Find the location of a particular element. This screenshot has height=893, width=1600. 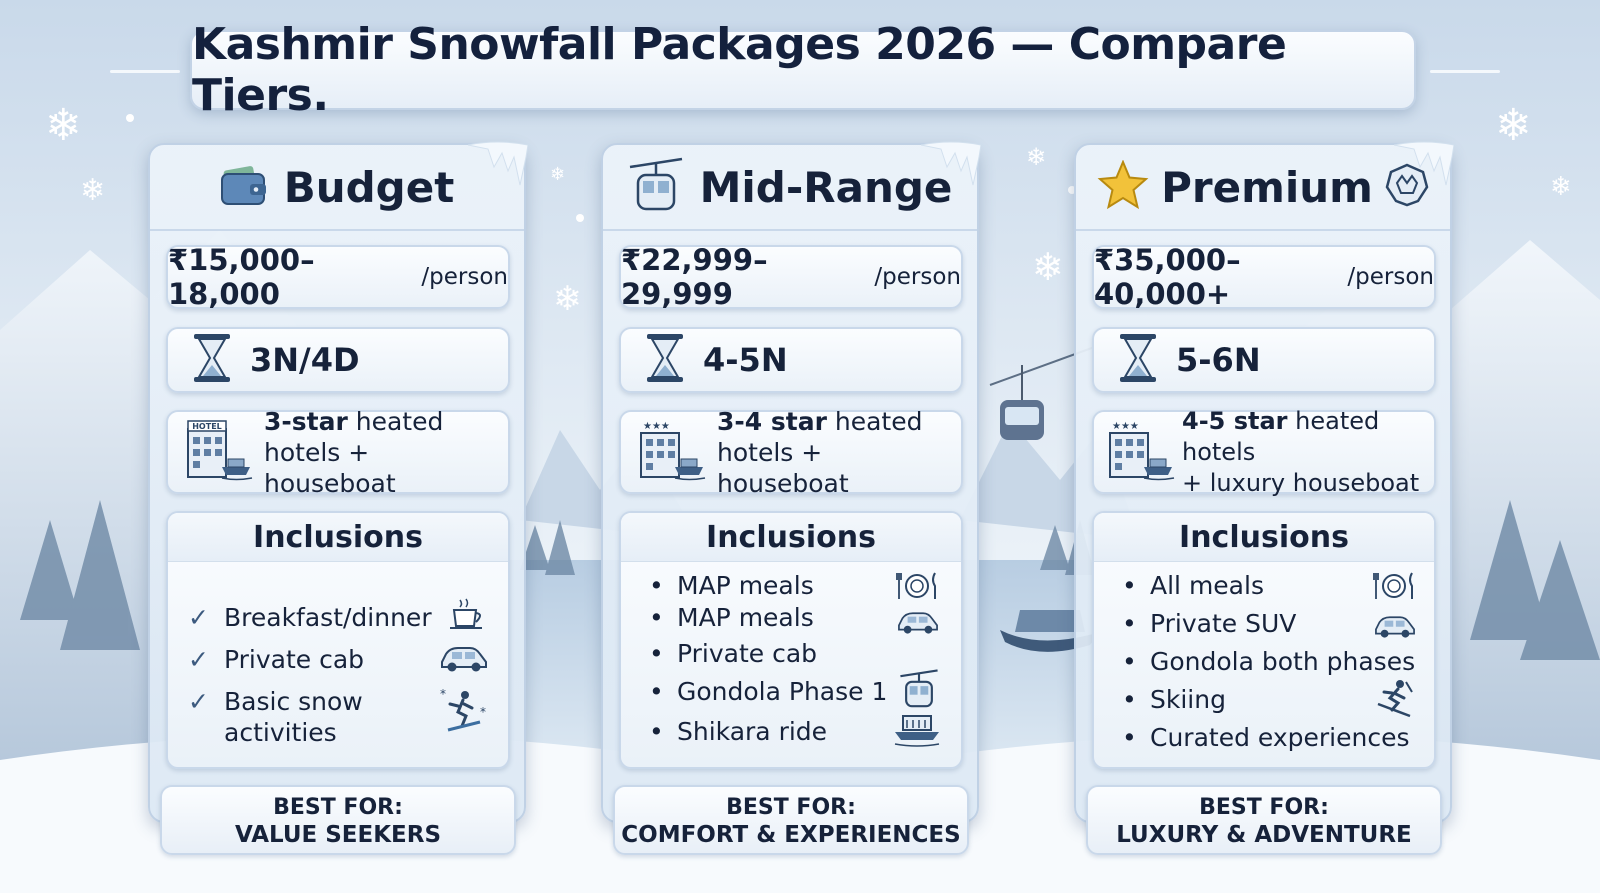

list-item: • Gondola Phase 1 is located at coordinates (791, 692).